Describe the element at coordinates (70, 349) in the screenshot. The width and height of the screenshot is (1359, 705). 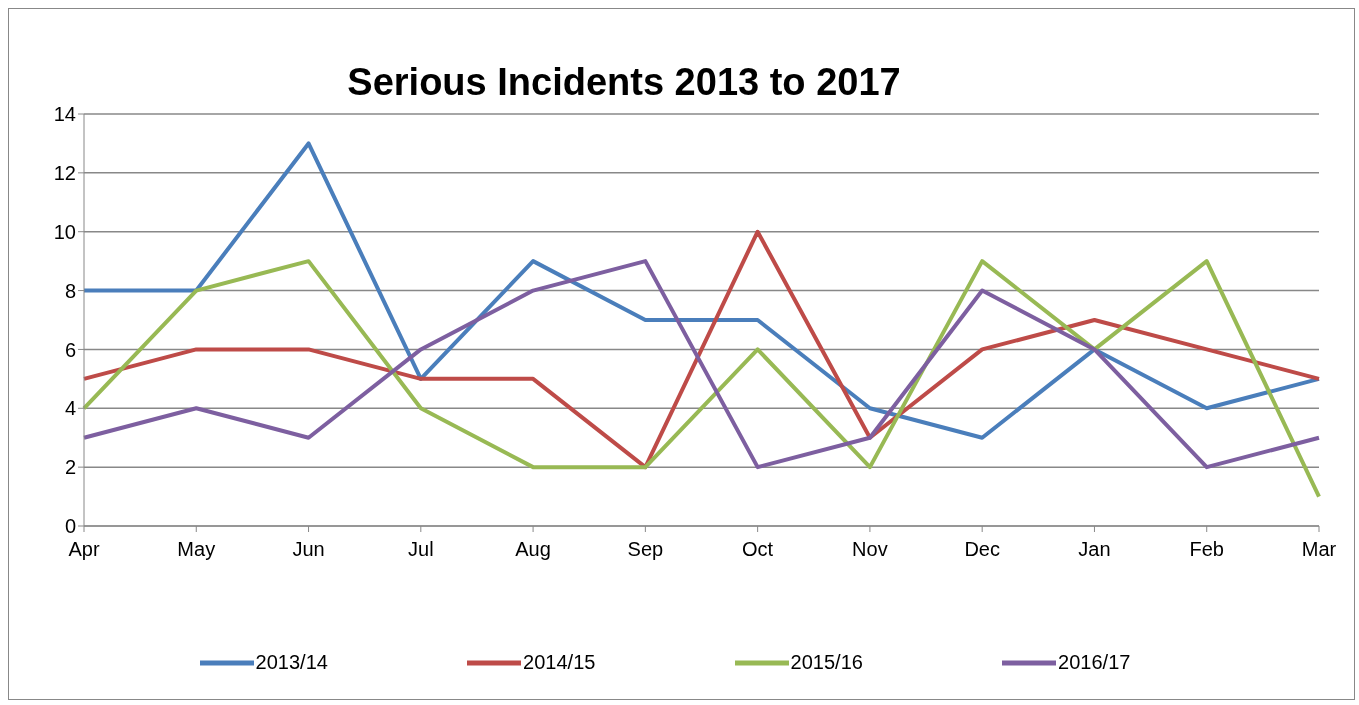
I see `y-tick-label: 6` at that location.